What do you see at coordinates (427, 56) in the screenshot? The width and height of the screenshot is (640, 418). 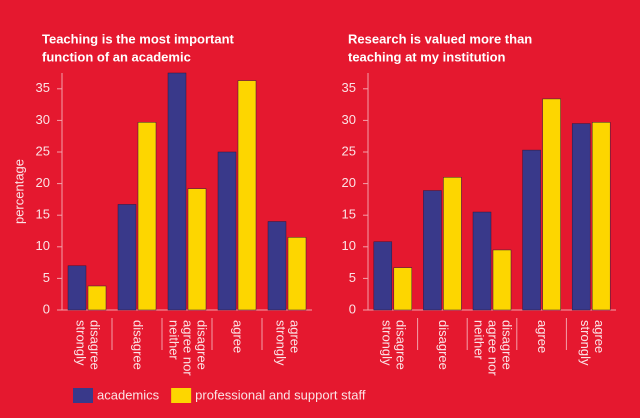 I see `chart-title: teaching at my institution` at bounding box center [427, 56].